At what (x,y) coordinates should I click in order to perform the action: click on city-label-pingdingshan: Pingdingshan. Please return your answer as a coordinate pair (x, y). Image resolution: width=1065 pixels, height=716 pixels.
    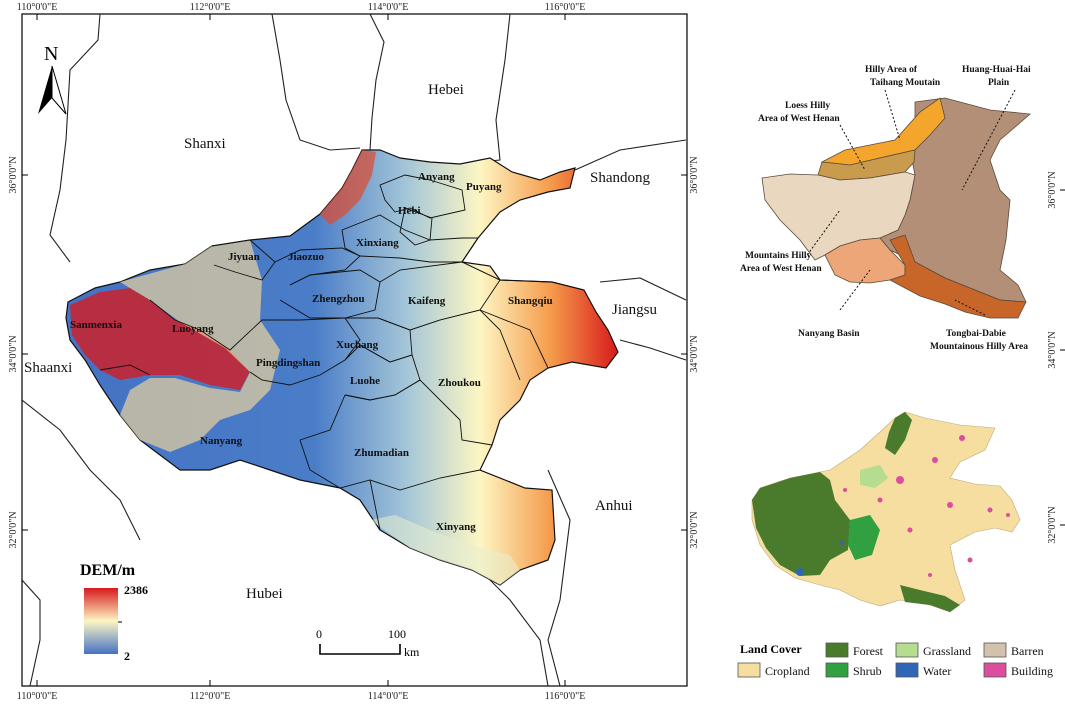
    Looking at the image, I should click on (288, 363).